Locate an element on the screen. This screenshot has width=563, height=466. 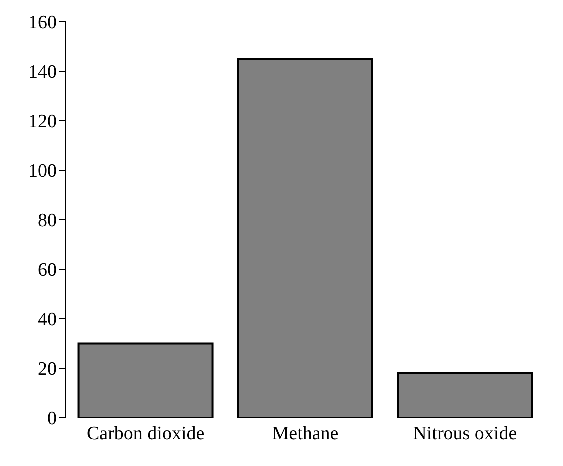
y-tick-label: 0 is located at coordinates (52, 419).